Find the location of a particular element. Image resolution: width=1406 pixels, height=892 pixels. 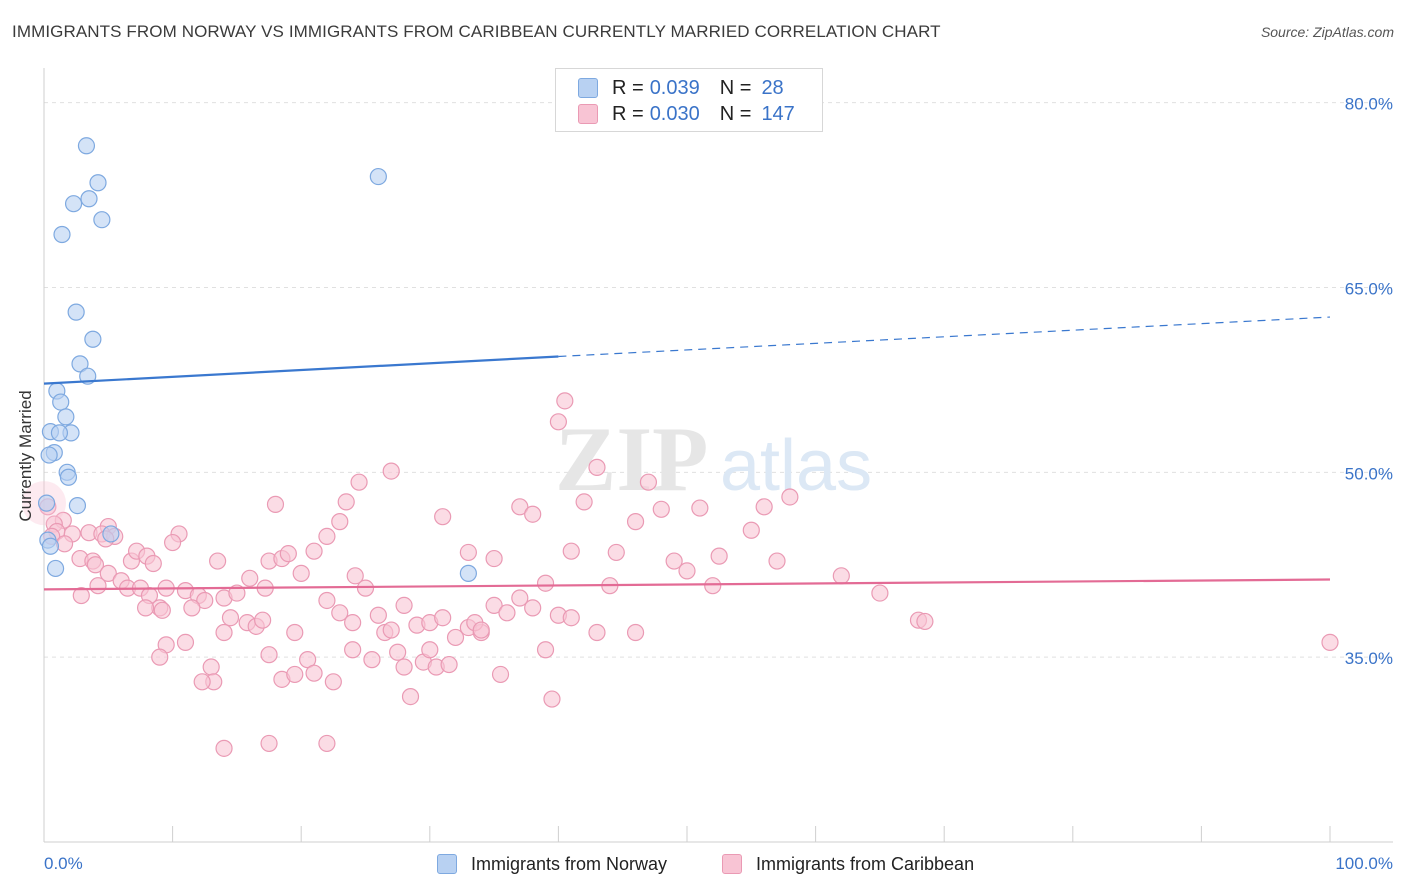

norway-trend-extension is located at coordinates (944, 337).